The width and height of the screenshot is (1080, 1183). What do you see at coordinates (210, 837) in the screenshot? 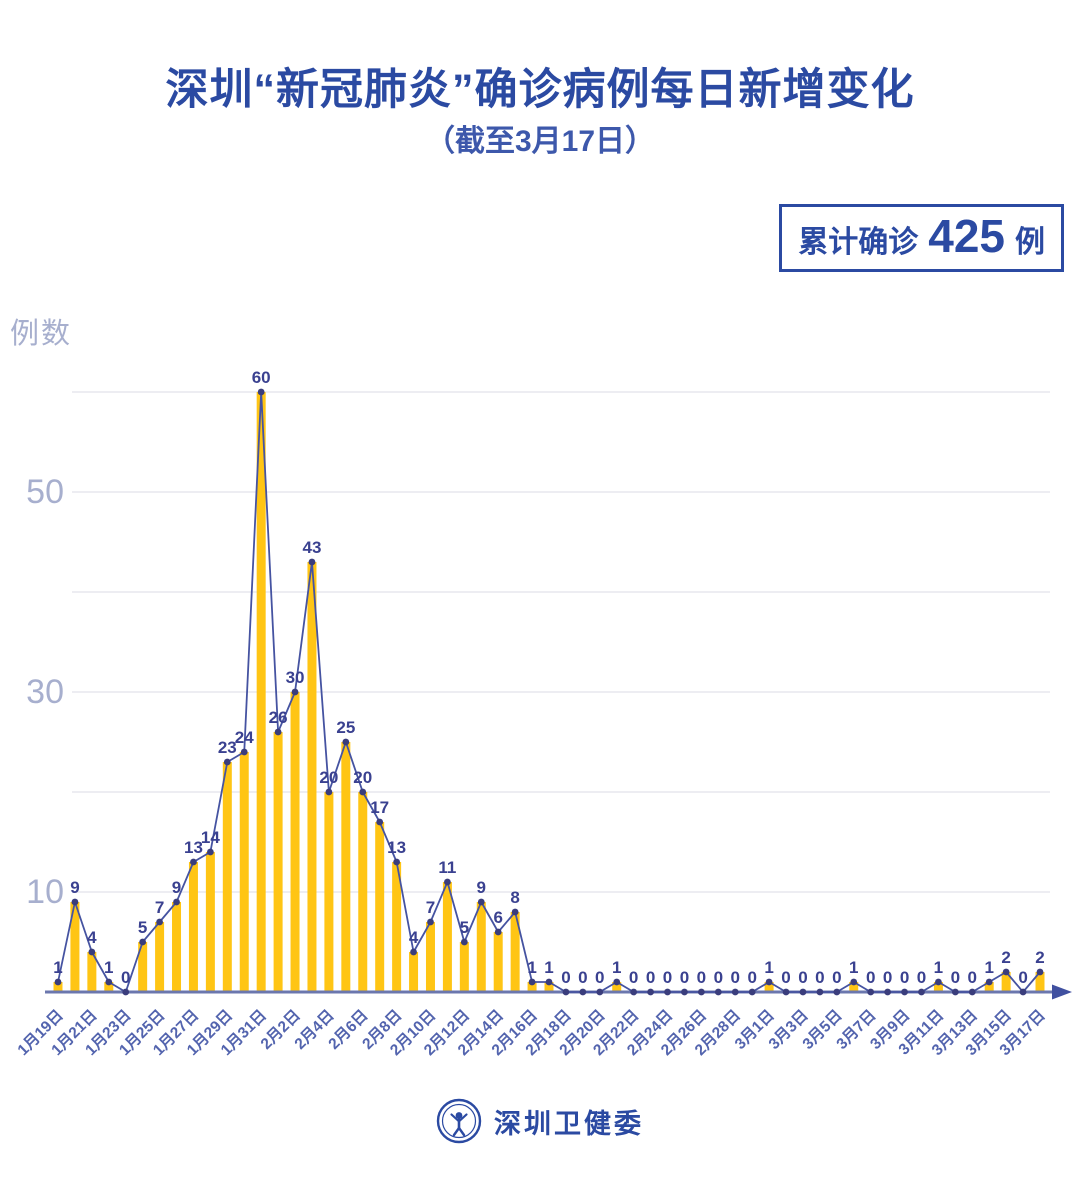
I see `svg-text: 14` at bounding box center [210, 837].